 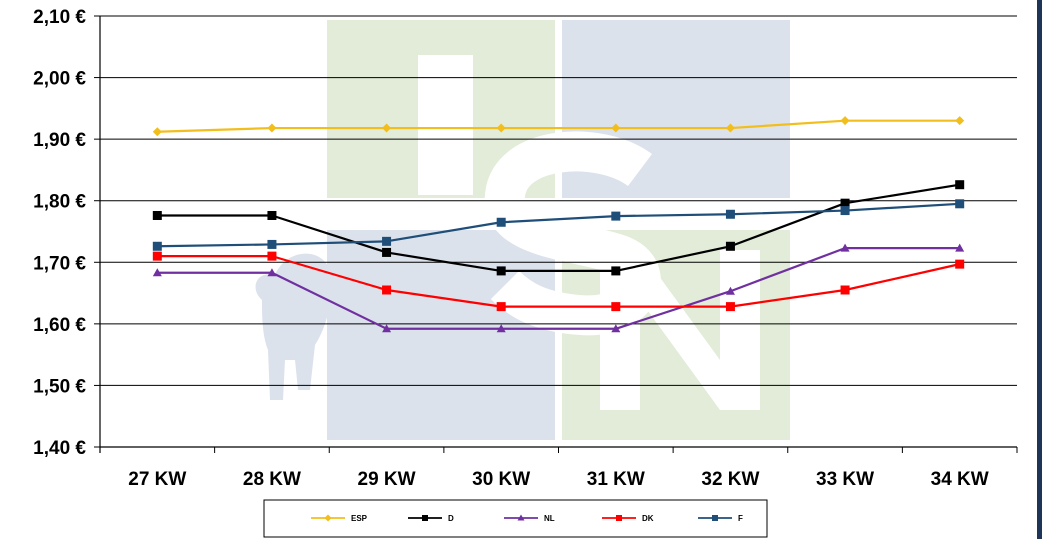 I want to click on x-tick-label: 34 KW, so click(x=960, y=479).